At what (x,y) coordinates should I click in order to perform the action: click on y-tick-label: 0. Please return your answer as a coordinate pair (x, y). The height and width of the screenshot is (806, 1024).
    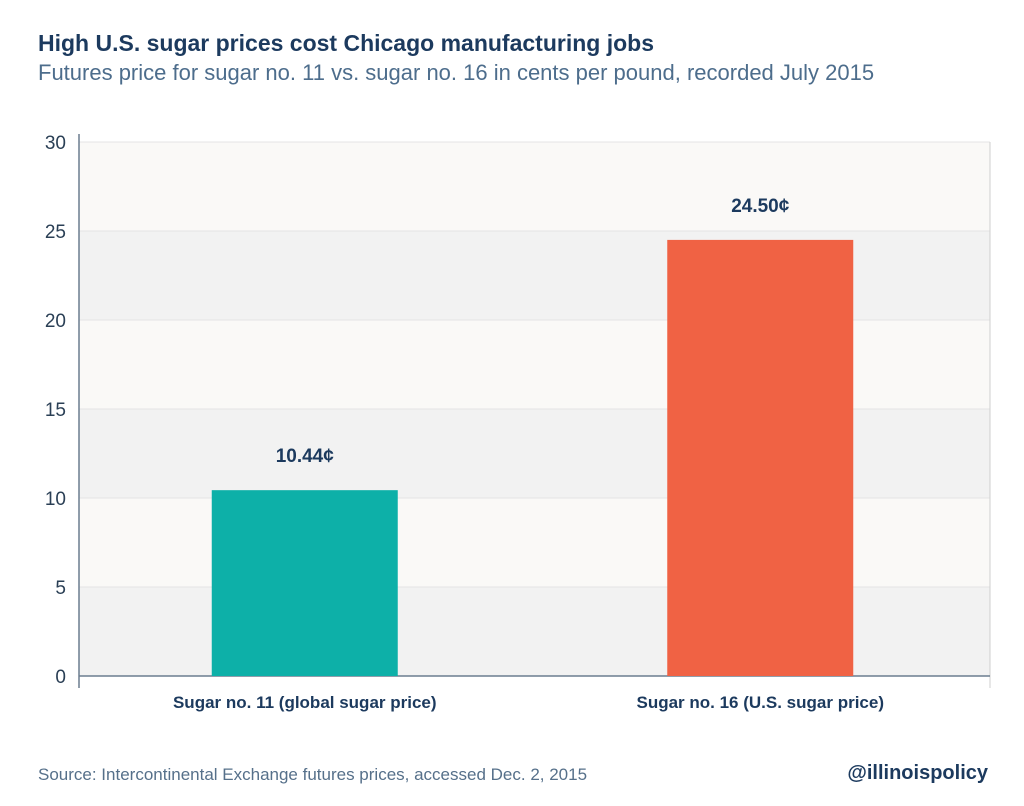
    Looking at the image, I should click on (60, 677).